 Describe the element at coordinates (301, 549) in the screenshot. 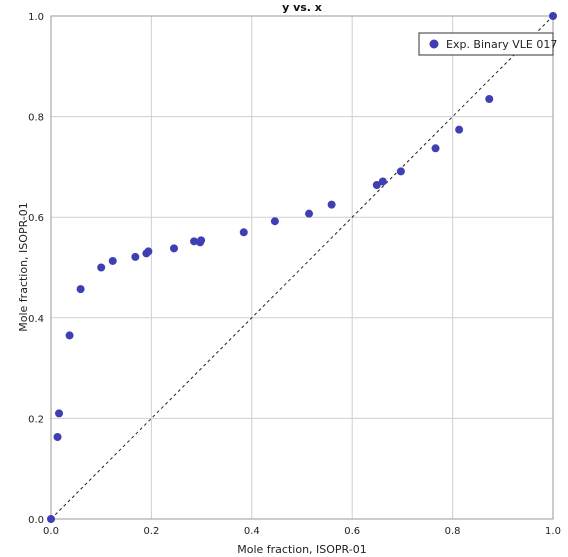

I see `x-axis-label: Mole fraction, ISOPR-01` at that location.